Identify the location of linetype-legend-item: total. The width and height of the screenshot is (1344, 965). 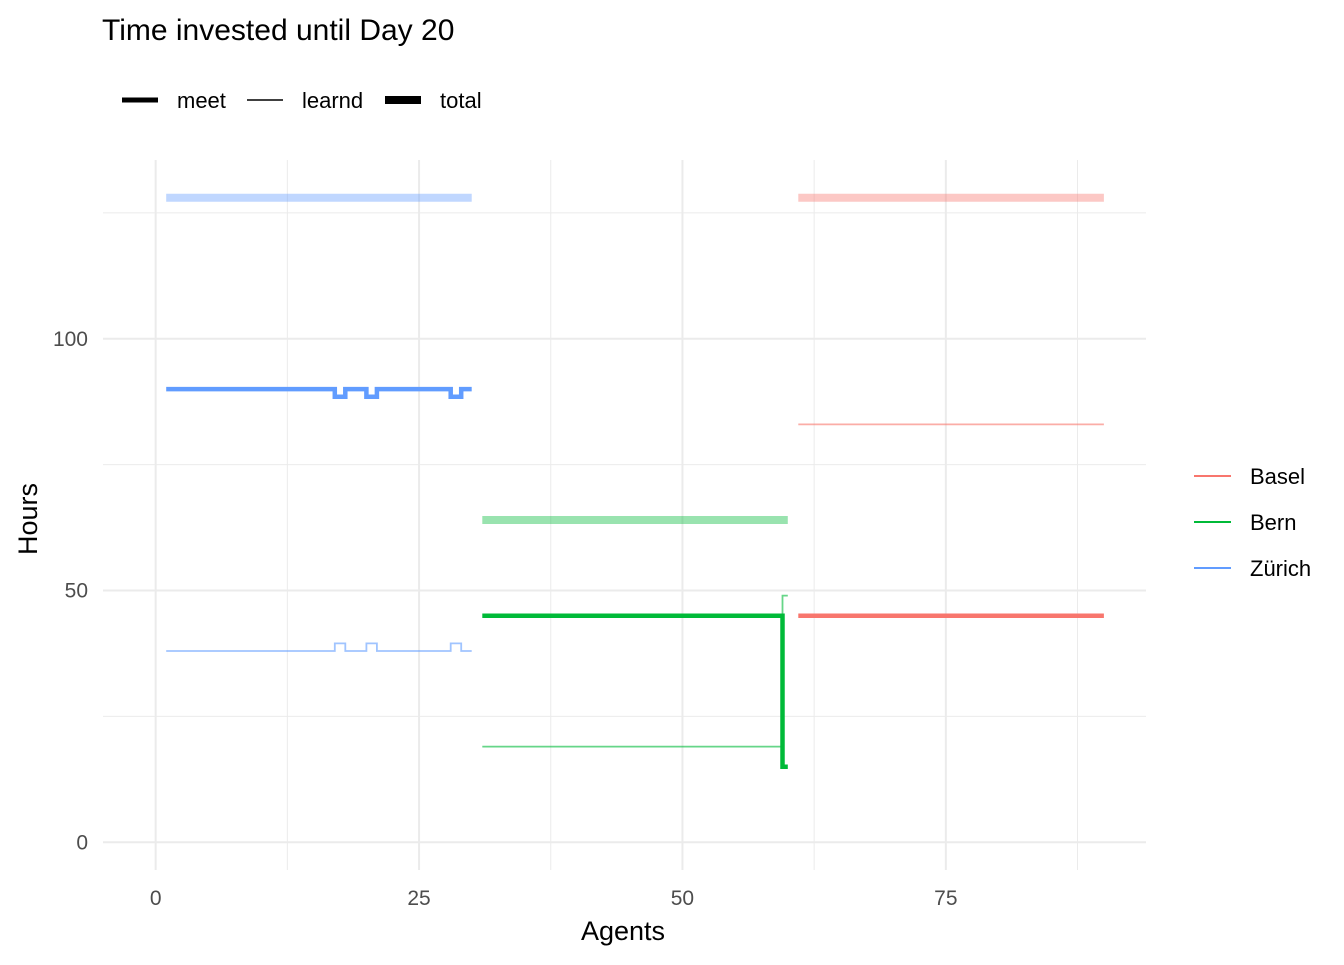
(433, 100).